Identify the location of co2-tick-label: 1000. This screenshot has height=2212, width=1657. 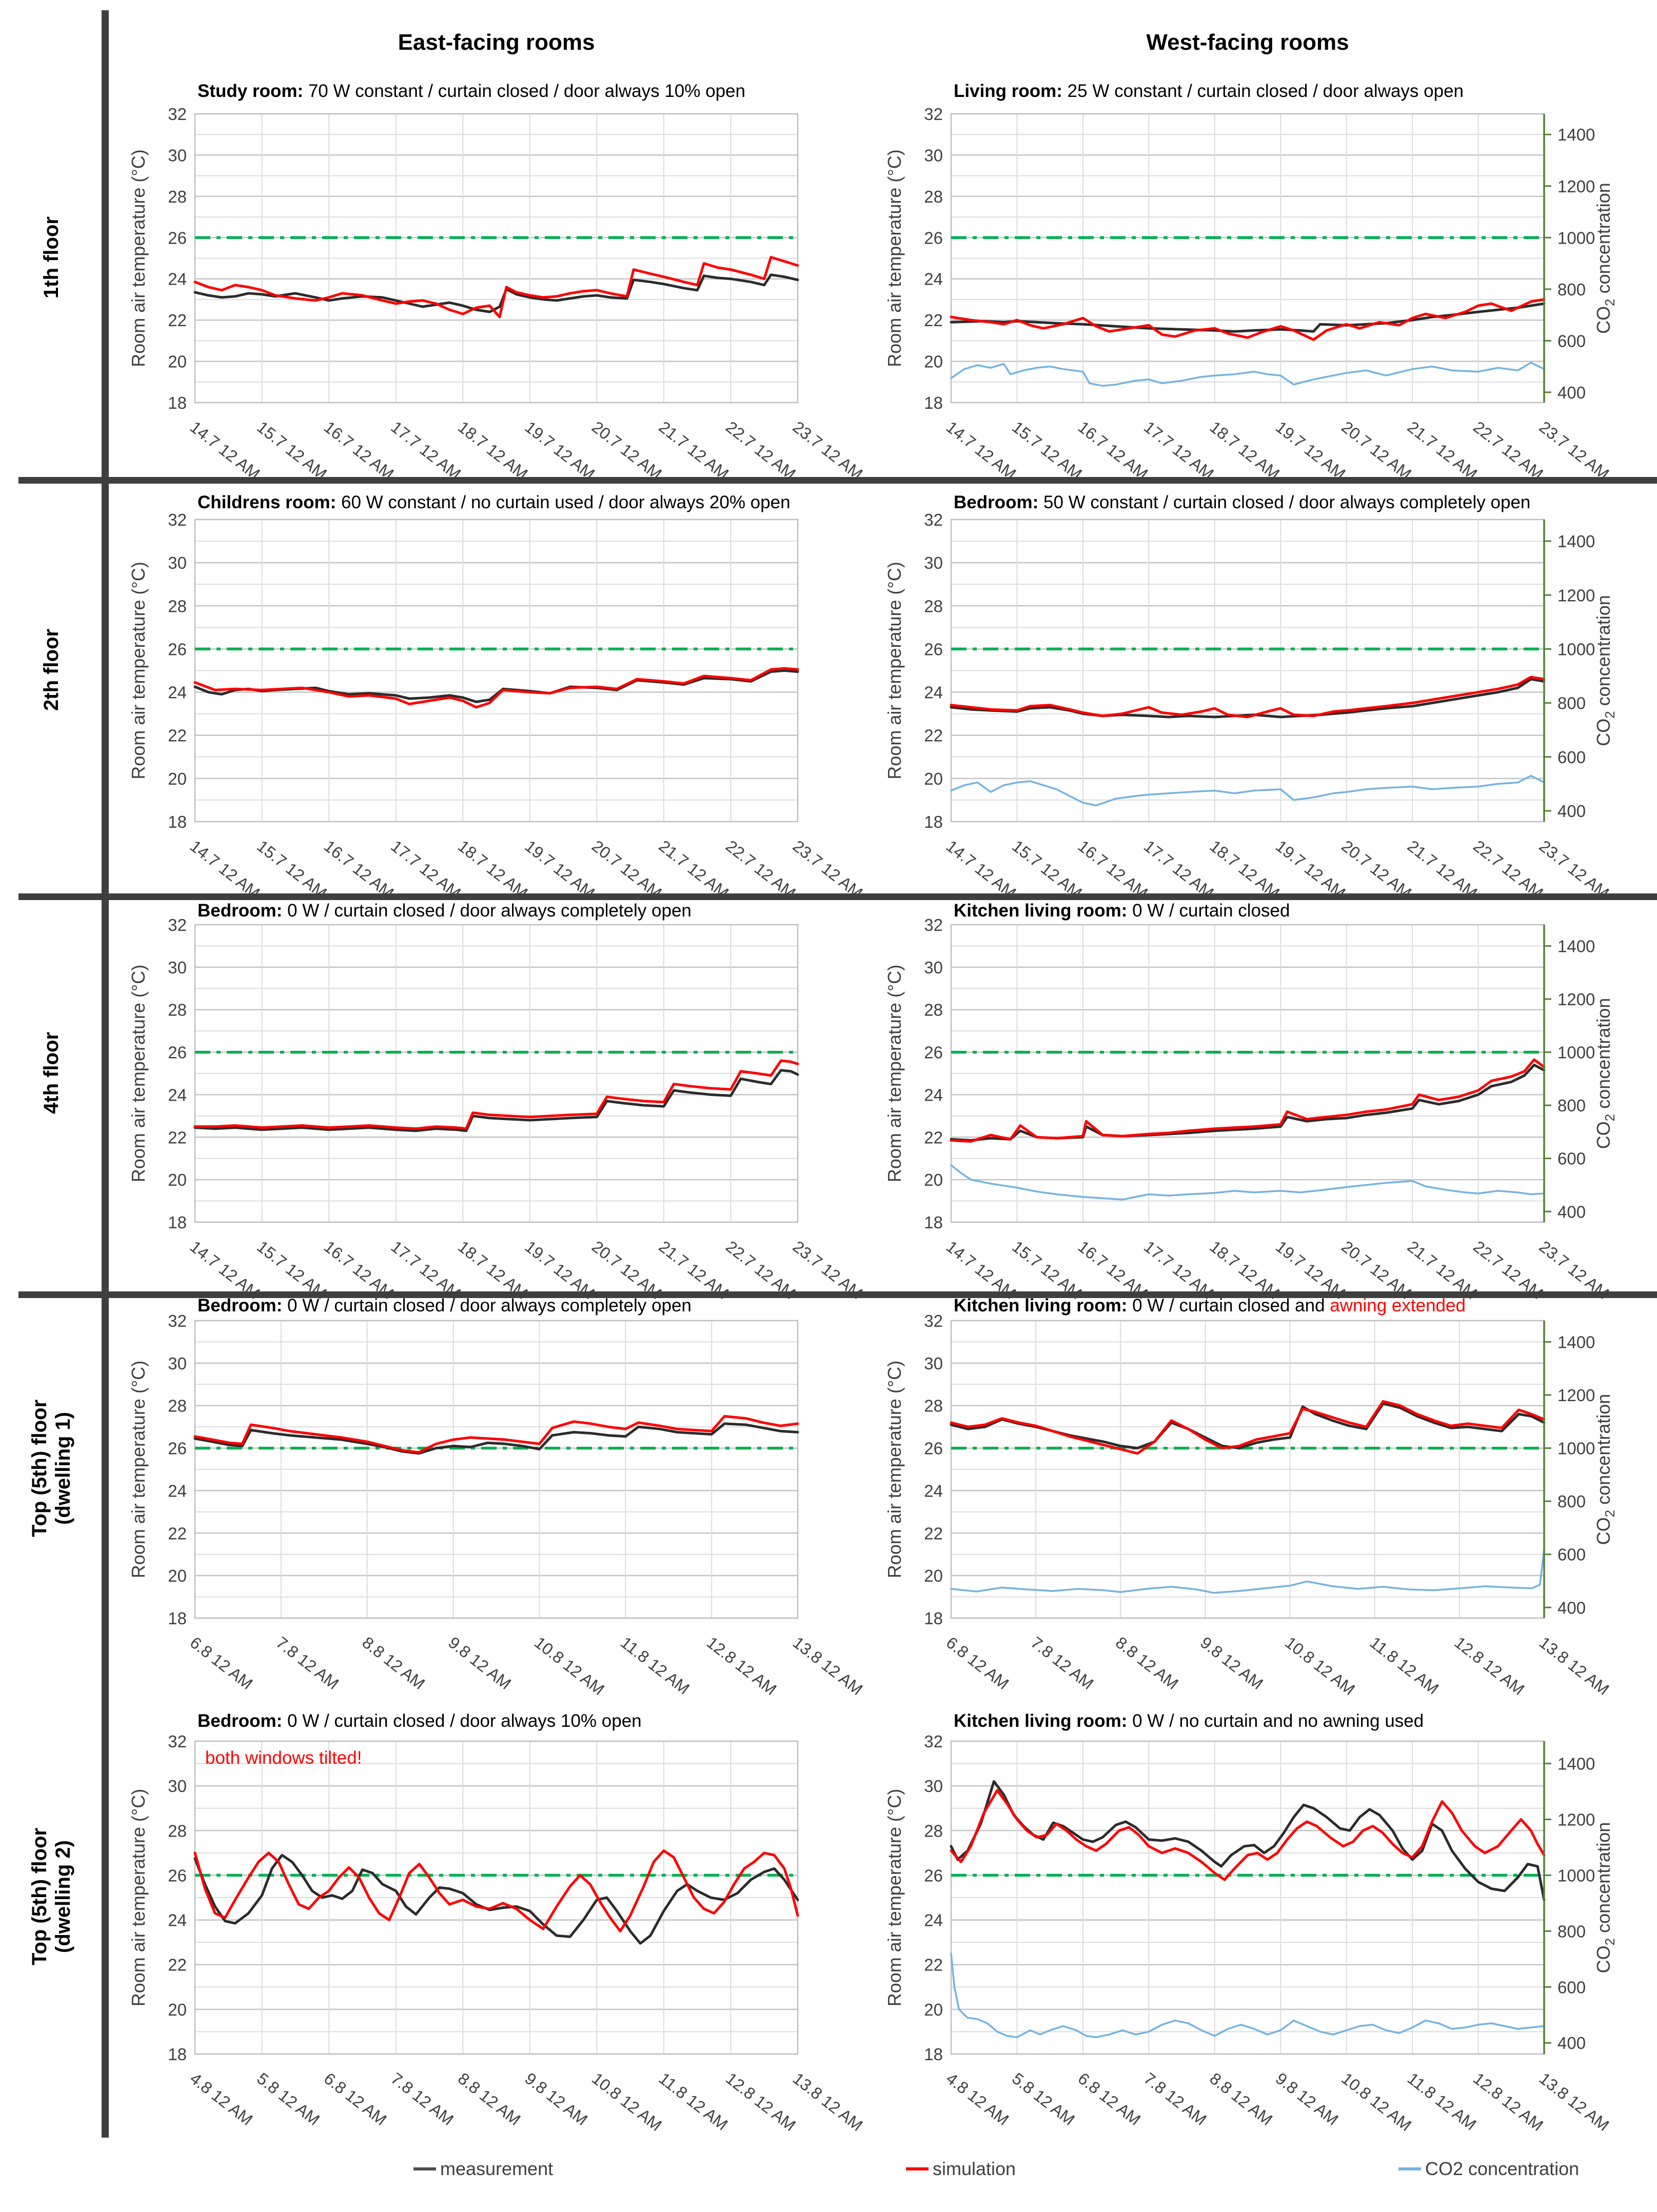
(1576, 237).